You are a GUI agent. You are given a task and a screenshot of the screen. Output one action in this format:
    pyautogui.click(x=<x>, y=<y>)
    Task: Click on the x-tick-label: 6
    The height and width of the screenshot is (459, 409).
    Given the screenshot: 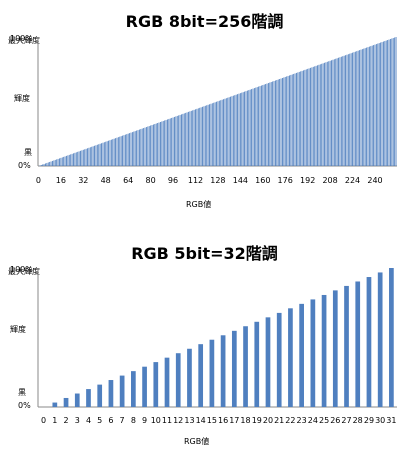 What is the action you would take?
    pyautogui.click(x=110, y=420)
    